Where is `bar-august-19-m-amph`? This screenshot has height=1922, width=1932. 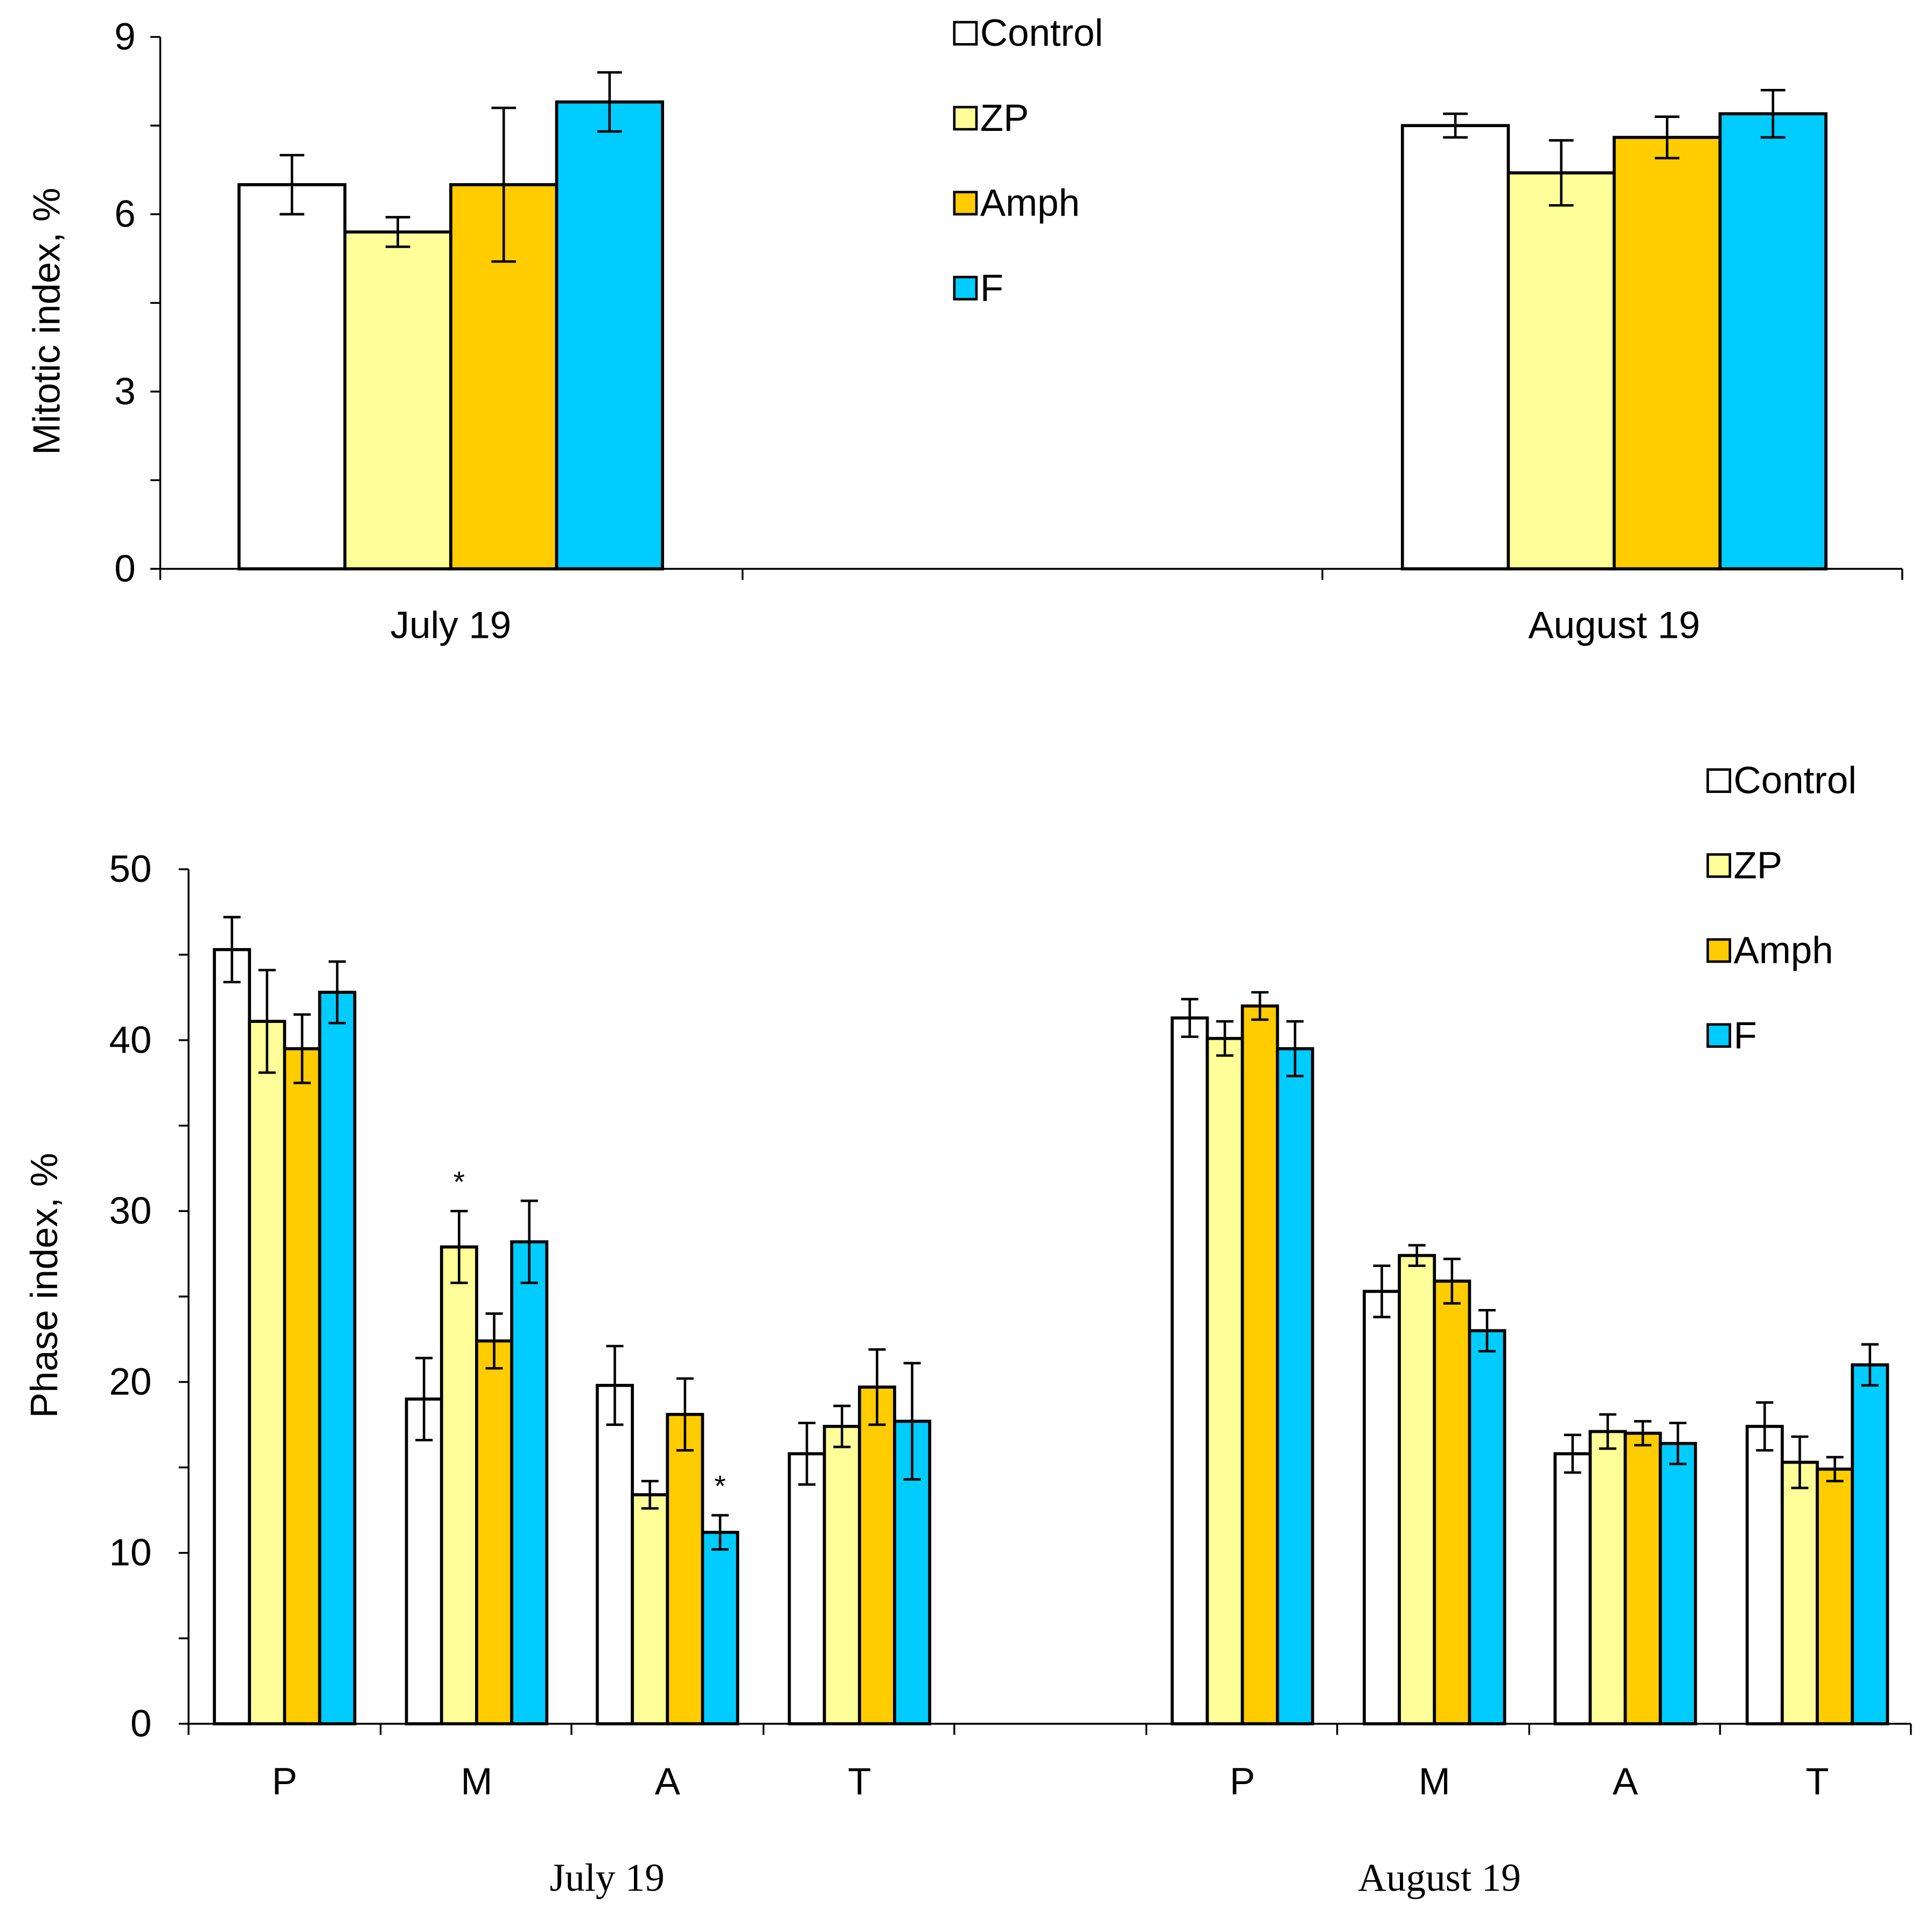
bar-august-19-m-amph is located at coordinates (1452, 1502).